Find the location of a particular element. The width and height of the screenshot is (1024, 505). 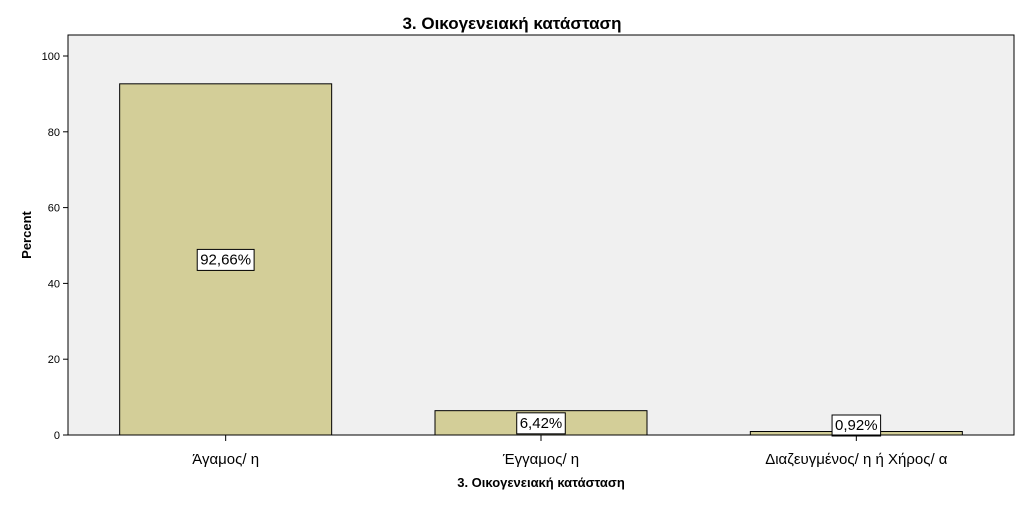

y-tick-label: 20 is located at coordinates (54, 360).